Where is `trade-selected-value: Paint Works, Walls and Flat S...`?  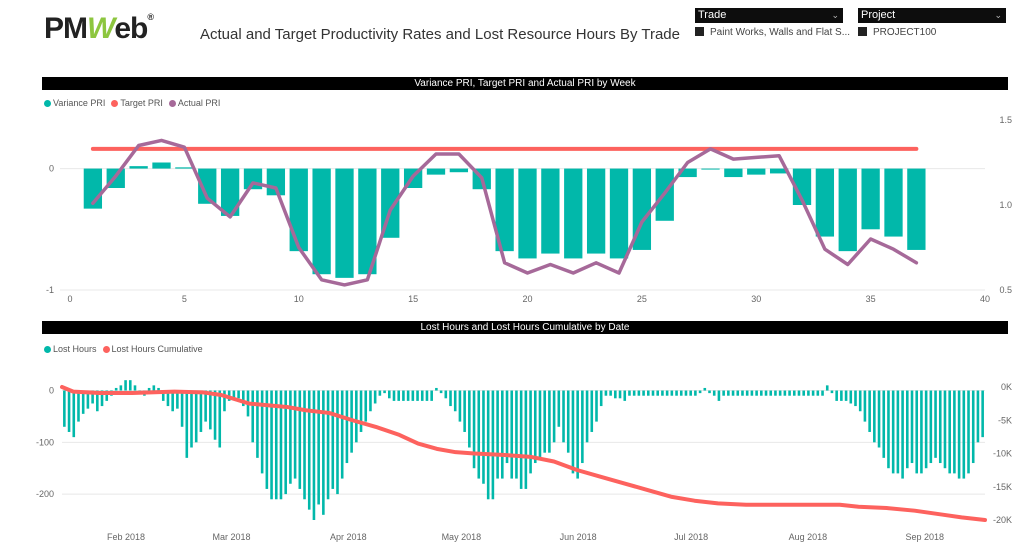
trade-selected-value: Paint Works, Walls and Flat S... is located at coordinates (780, 32).